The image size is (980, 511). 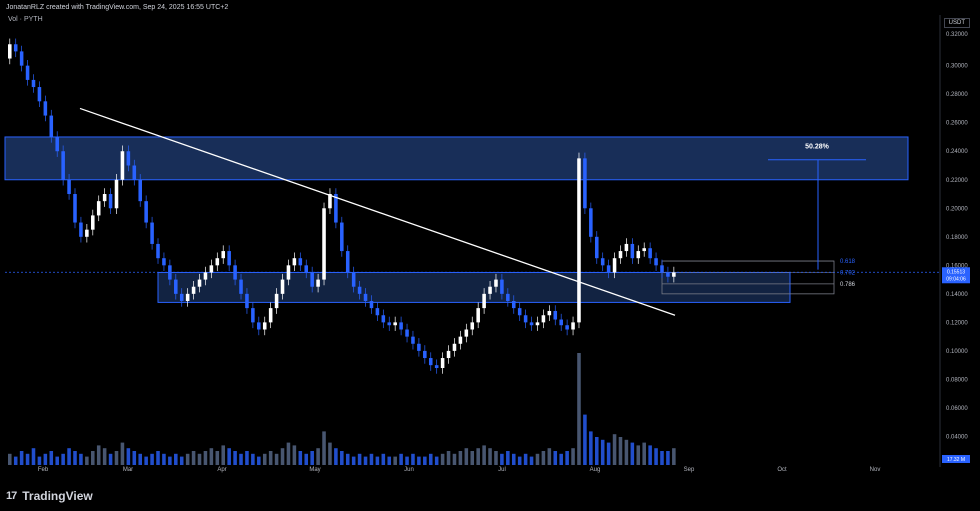 What do you see at coordinates (875, 470) in the screenshot?
I see `x-tick-label: Nov` at bounding box center [875, 470].